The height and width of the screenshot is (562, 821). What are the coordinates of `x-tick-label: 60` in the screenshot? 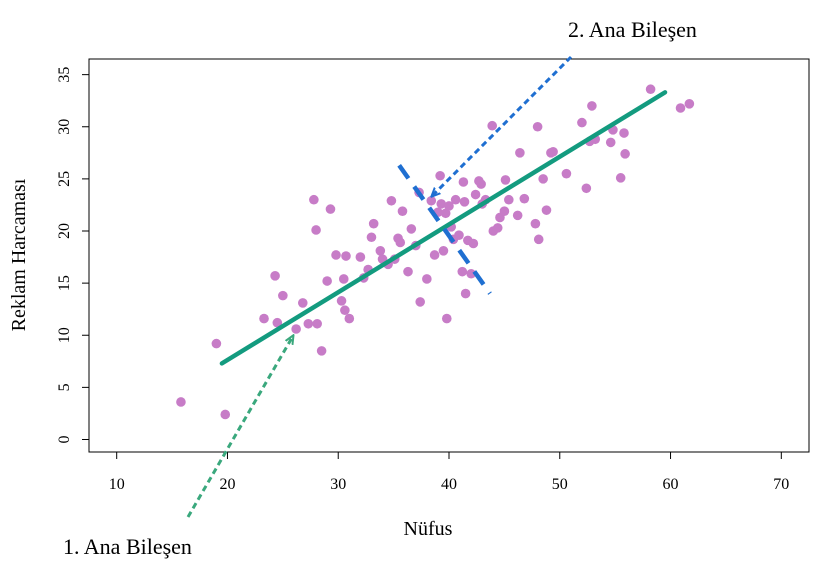 It's located at (671, 484).